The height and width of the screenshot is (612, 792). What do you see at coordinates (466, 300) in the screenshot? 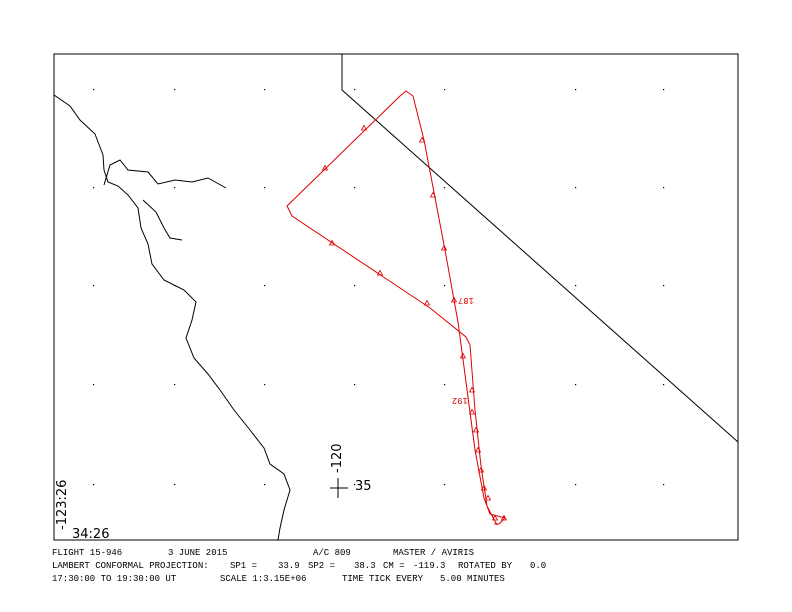
I see `track-label: 187` at bounding box center [466, 300].